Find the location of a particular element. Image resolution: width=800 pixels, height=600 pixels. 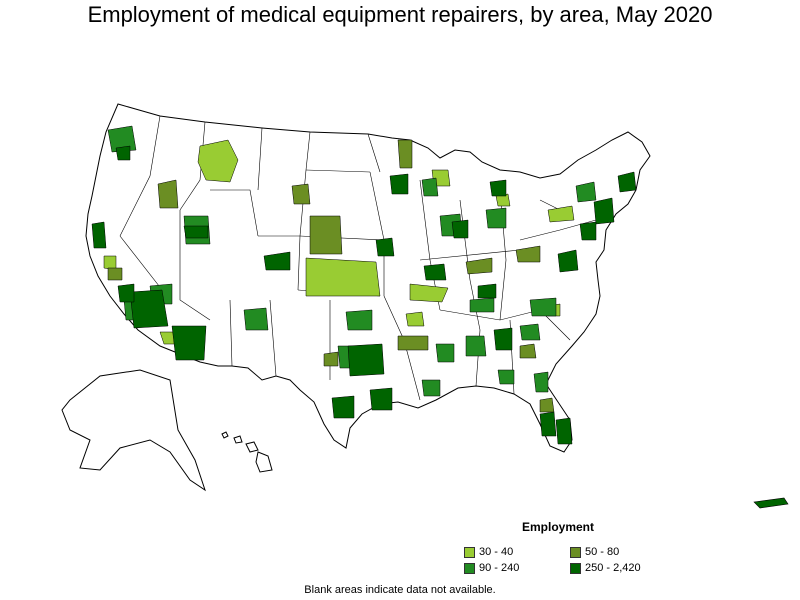

legend-item: 50 - 80 is located at coordinates (594, 552).